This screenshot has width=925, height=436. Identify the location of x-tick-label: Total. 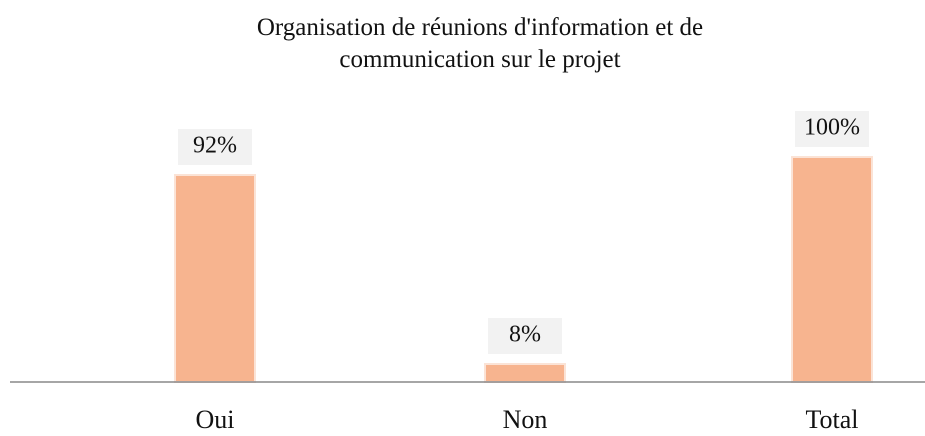
(831, 419).